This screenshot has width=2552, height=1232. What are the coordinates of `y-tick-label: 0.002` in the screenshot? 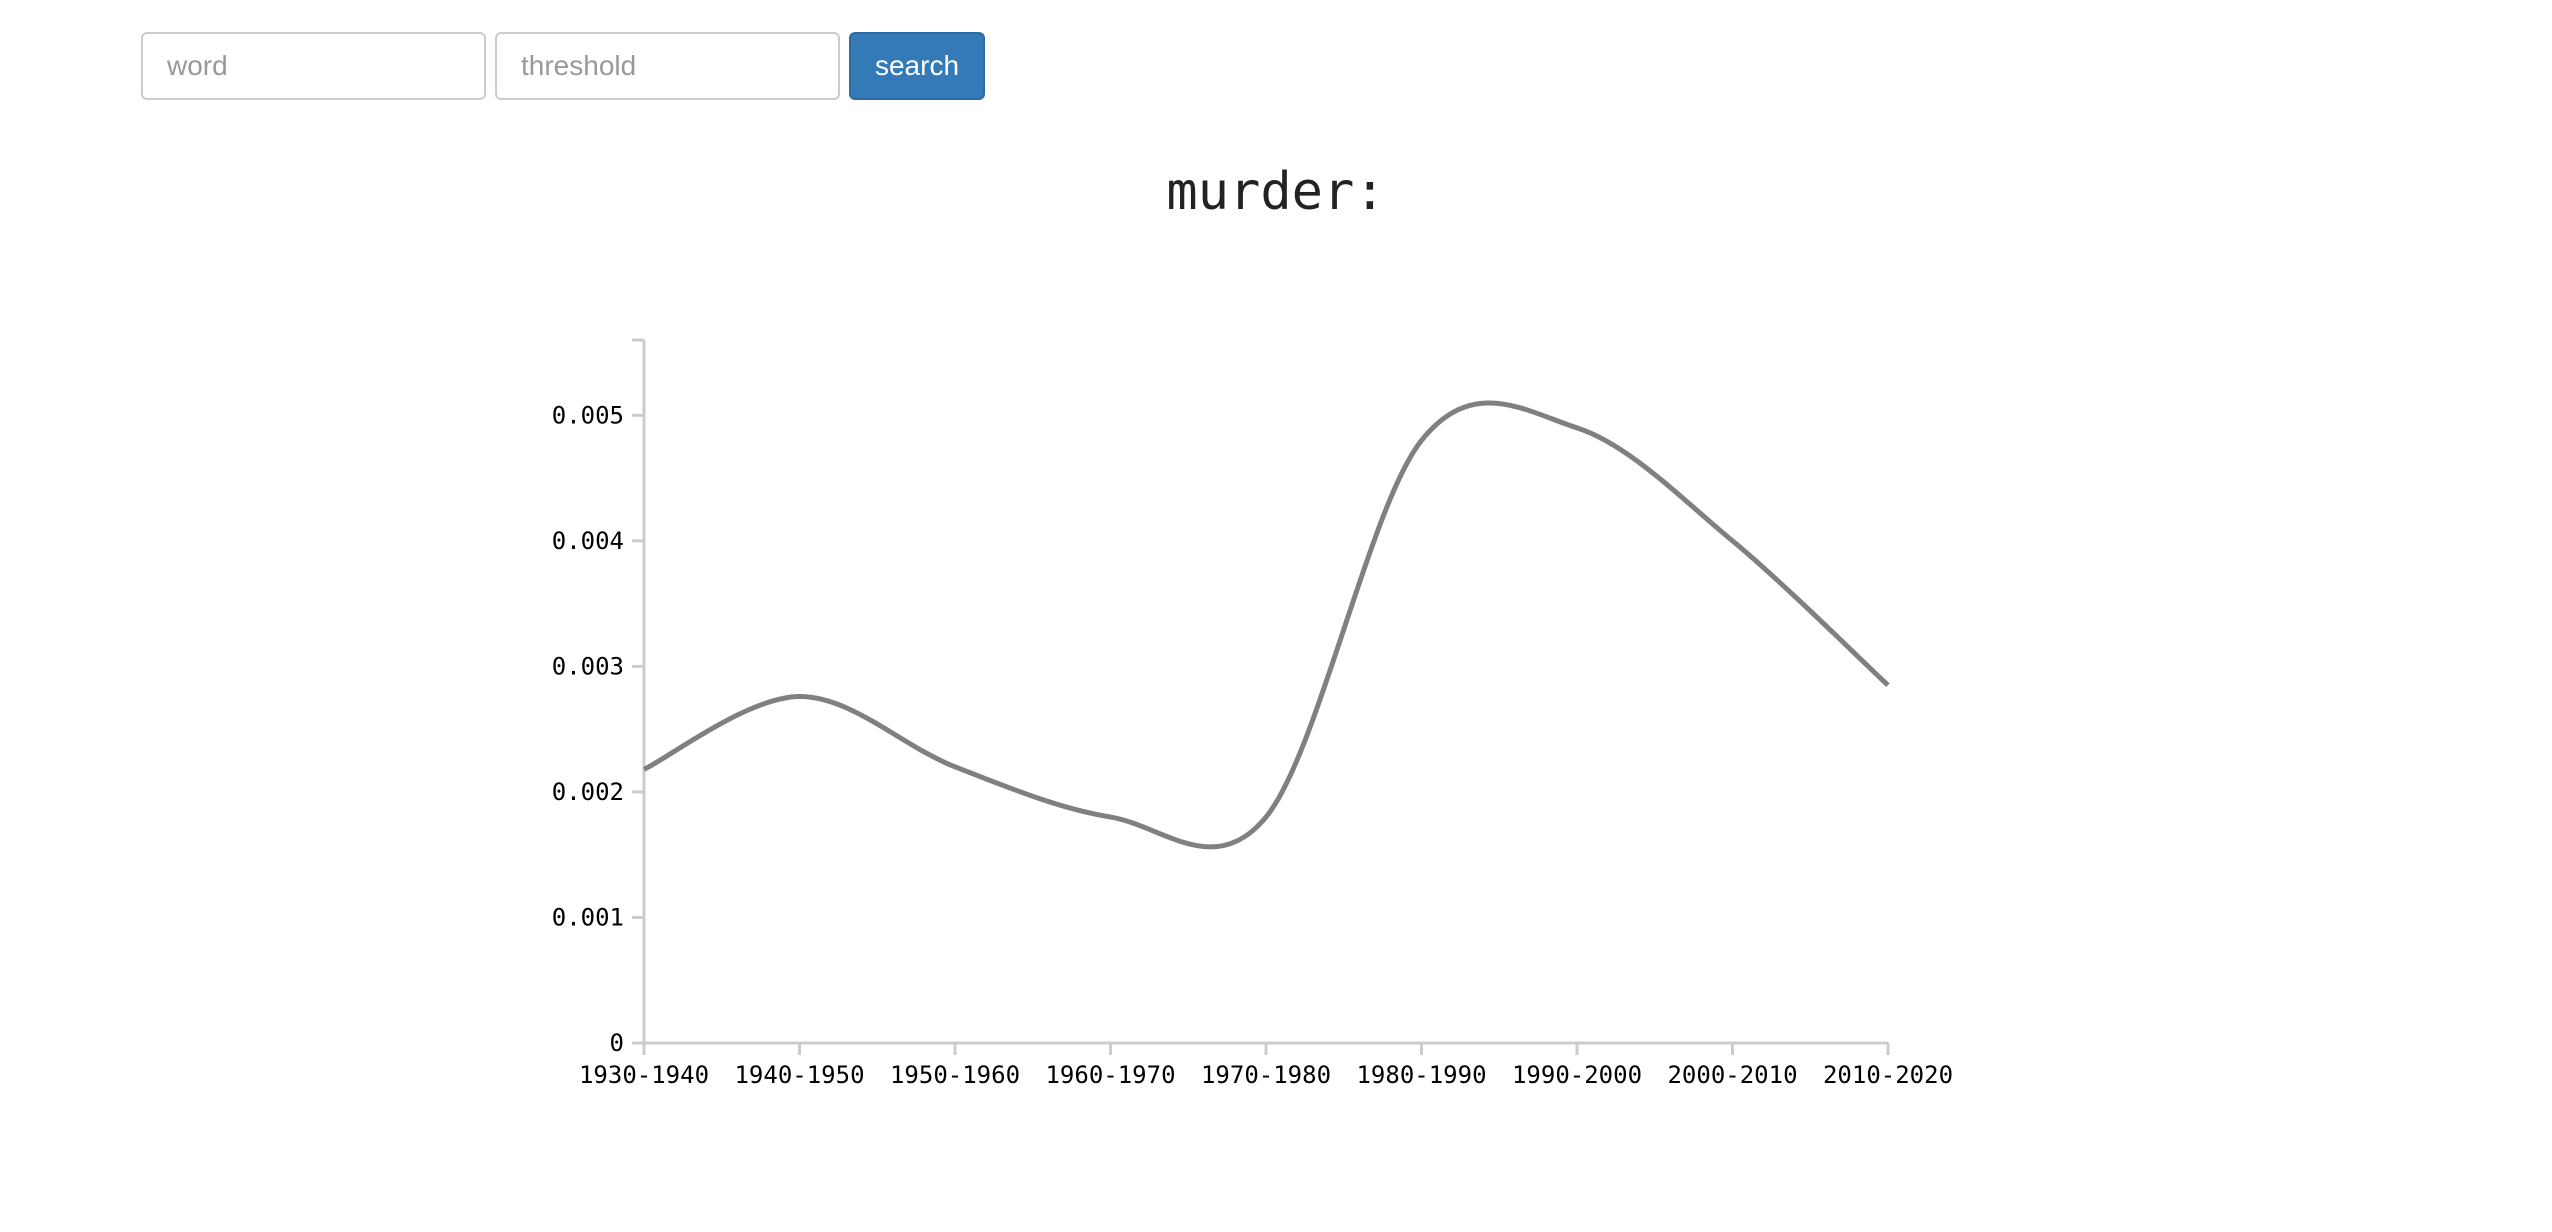 It's located at (588, 792).